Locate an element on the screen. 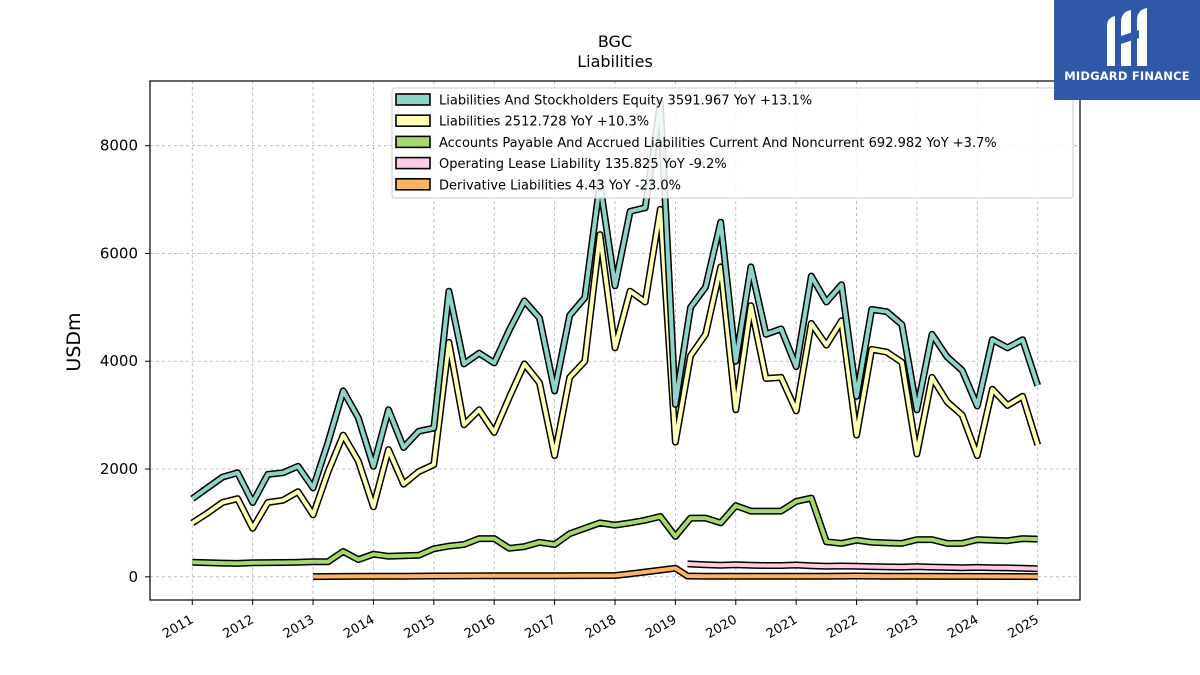 The image size is (1200, 675). x-tick-label: 2013 is located at coordinates (299, 627).